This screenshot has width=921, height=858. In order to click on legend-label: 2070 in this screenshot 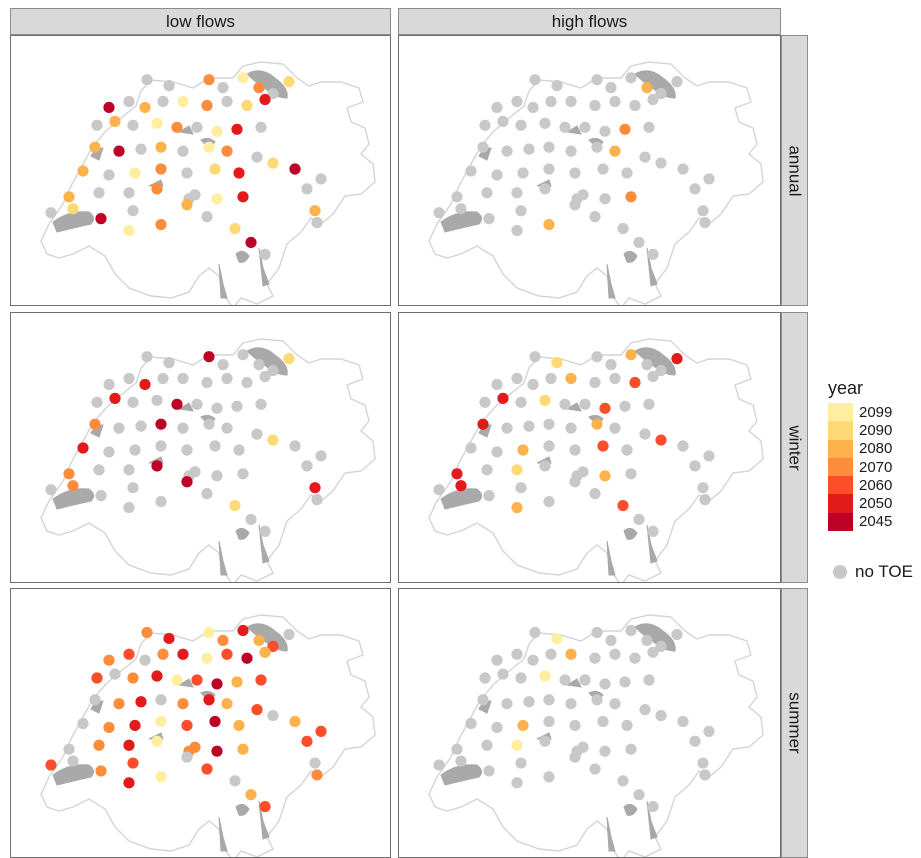, I will do `click(876, 467)`.